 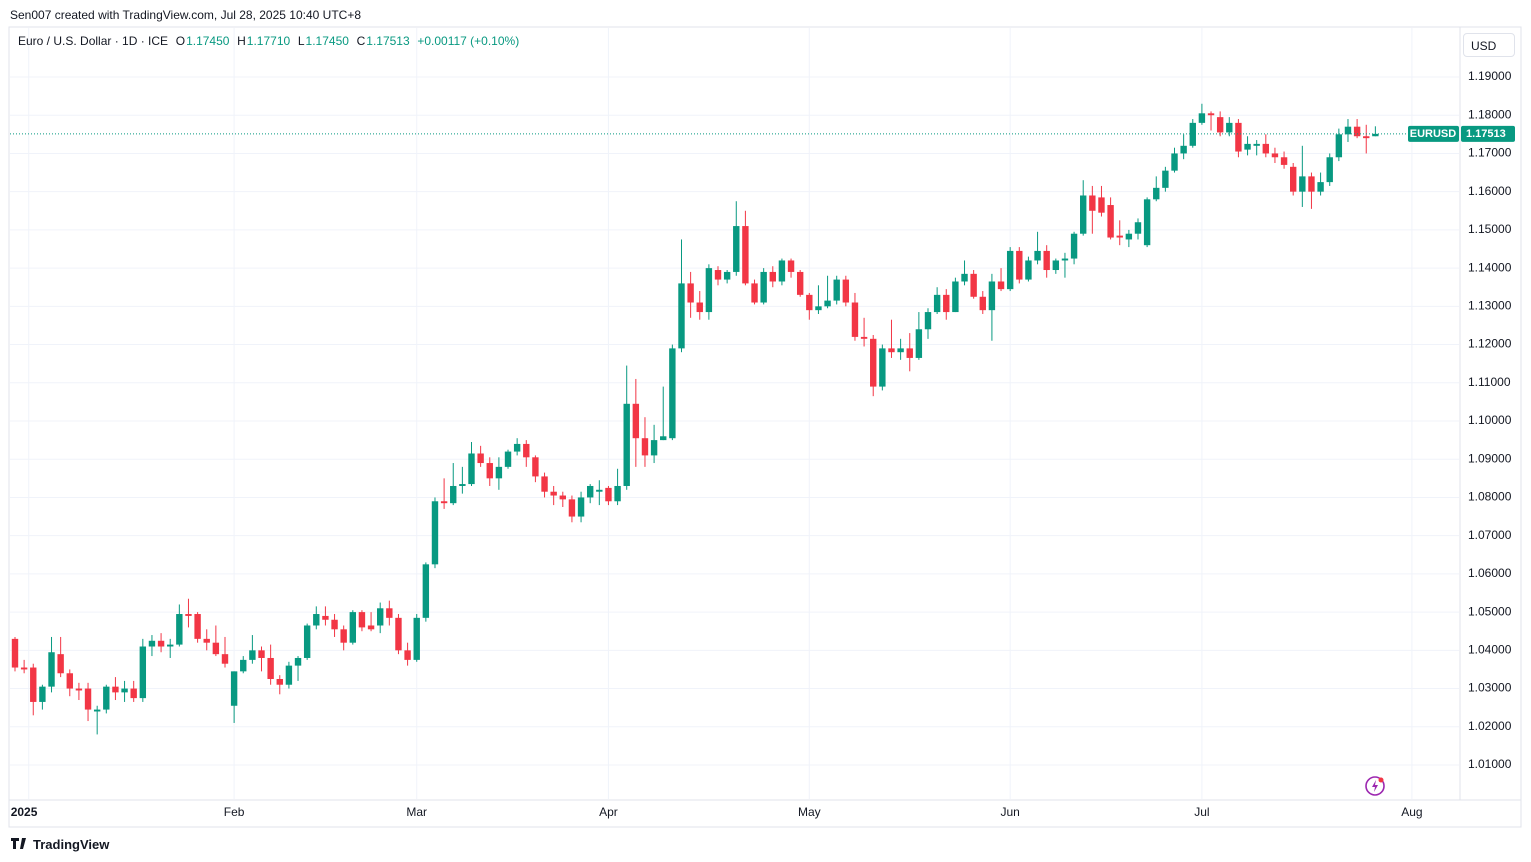 What do you see at coordinates (1490, 535) in the screenshot?
I see `y-tick-label: 1.07000` at bounding box center [1490, 535].